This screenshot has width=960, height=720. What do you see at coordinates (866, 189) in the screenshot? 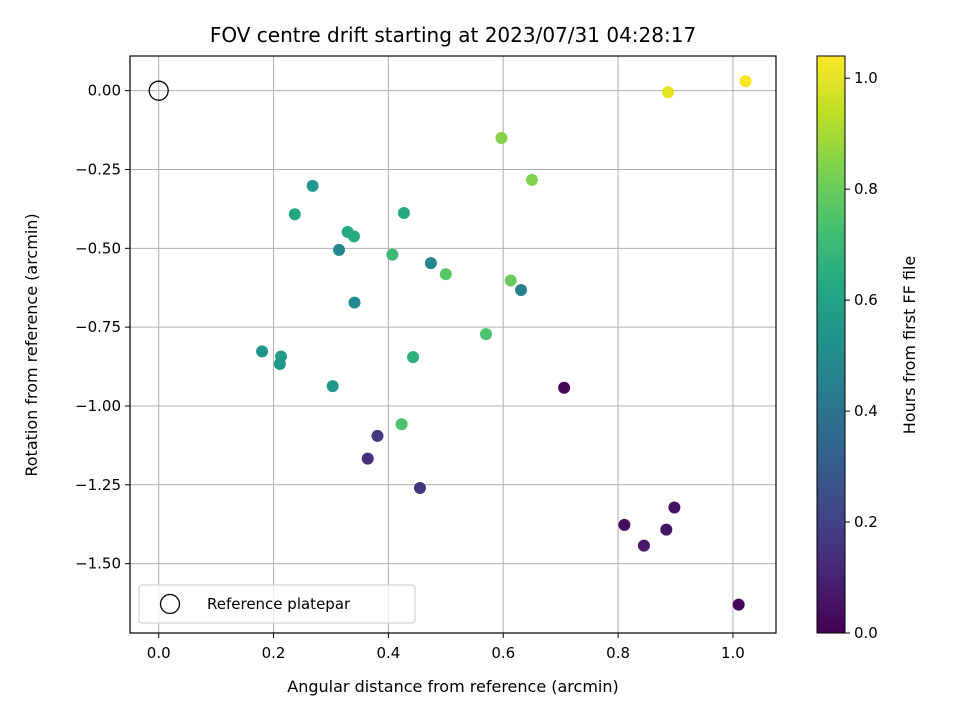
I see `colorbar-tick-label: 0.8` at bounding box center [866, 189].